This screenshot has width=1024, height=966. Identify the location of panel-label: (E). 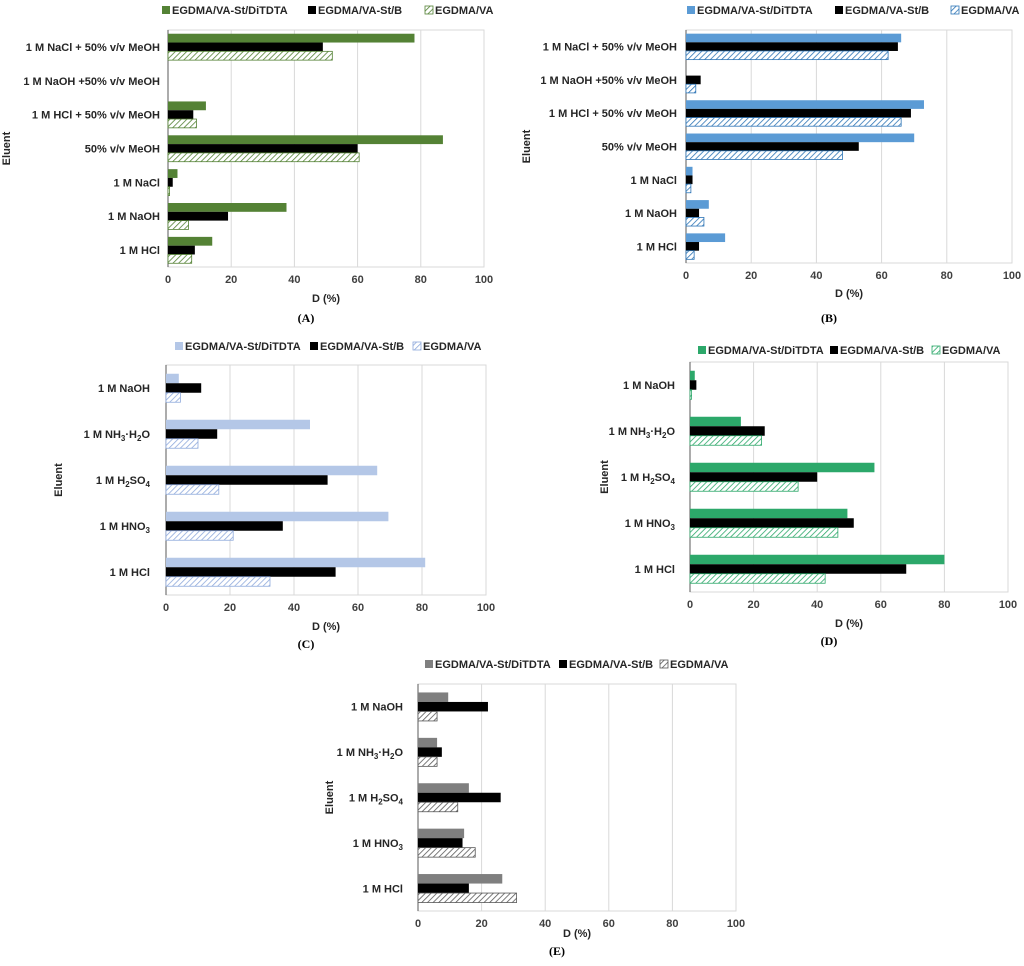
(557, 951).